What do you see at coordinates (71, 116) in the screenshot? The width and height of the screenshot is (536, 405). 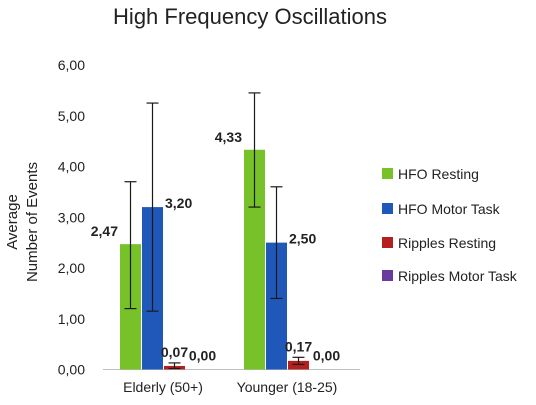 I see `y-tick-label: 5,00` at bounding box center [71, 116].